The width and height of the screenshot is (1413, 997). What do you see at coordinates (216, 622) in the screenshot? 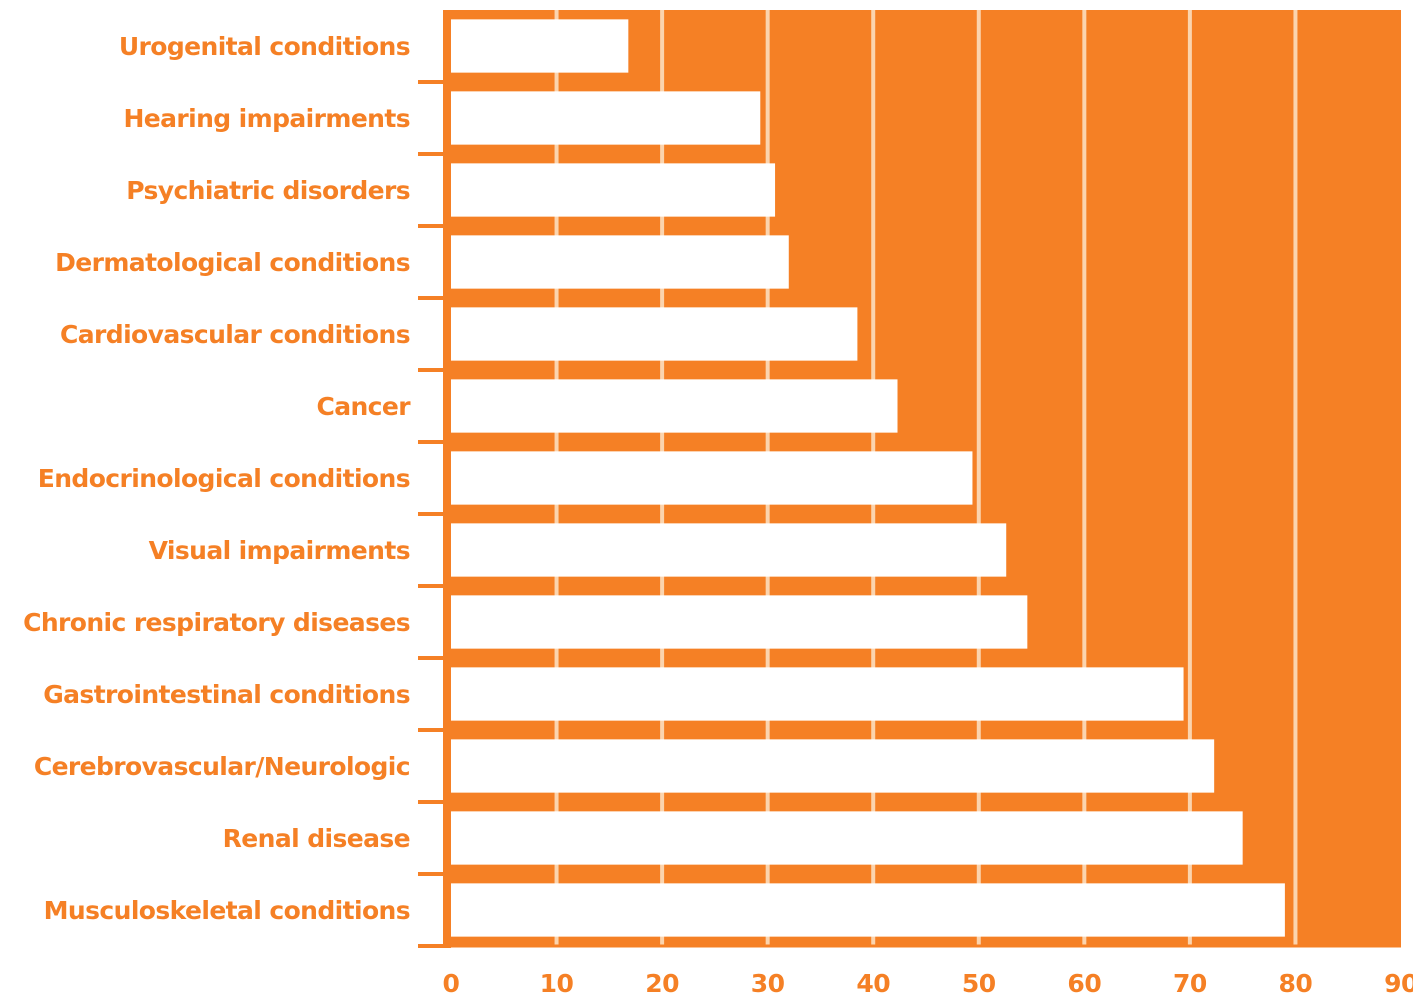
I see `category-label: Chronic respiratory diseases` at bounding box center [216, 622].